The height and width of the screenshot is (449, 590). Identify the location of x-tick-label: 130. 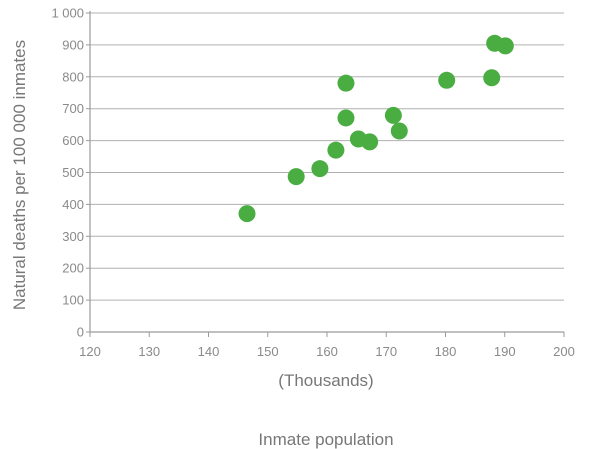
(149, 351).